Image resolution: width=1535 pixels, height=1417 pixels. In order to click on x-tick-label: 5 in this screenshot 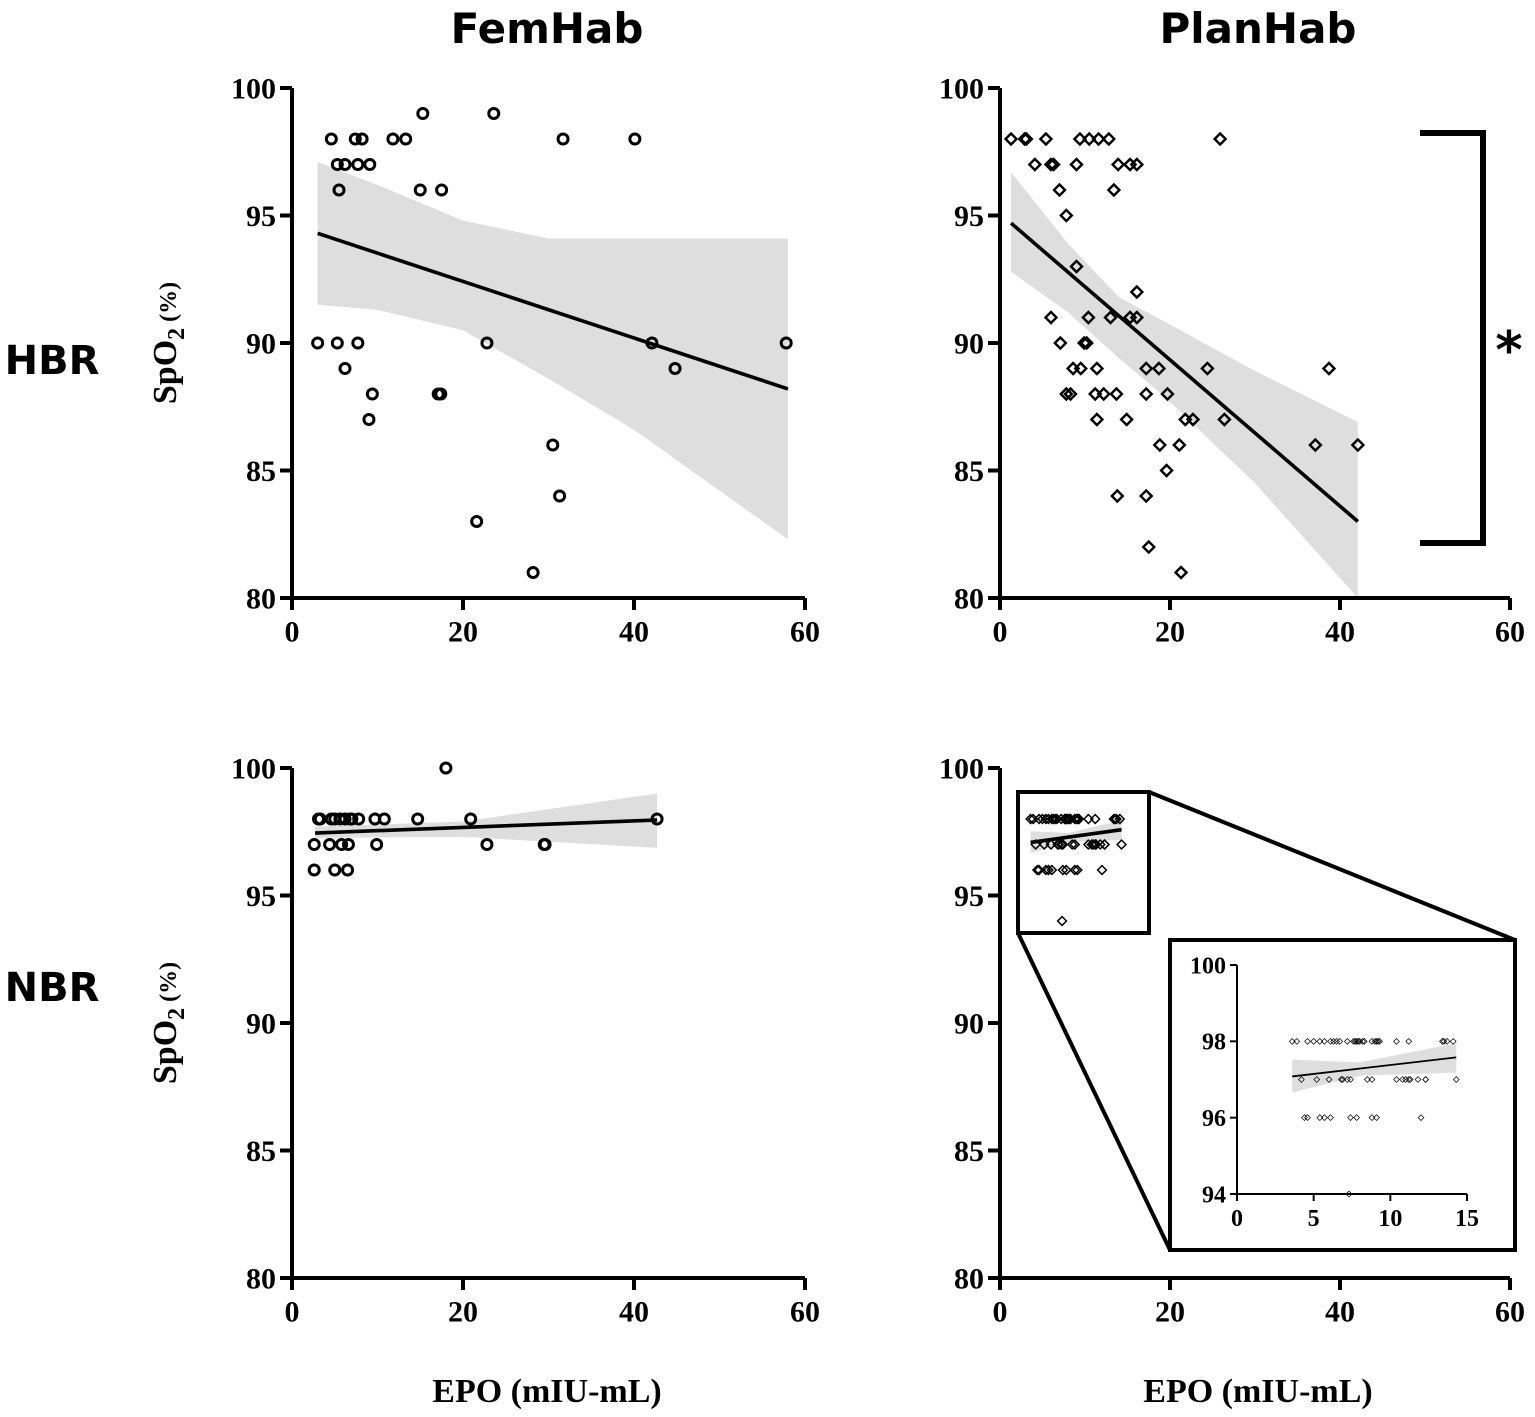, I will do `click(1314, 1219)`.